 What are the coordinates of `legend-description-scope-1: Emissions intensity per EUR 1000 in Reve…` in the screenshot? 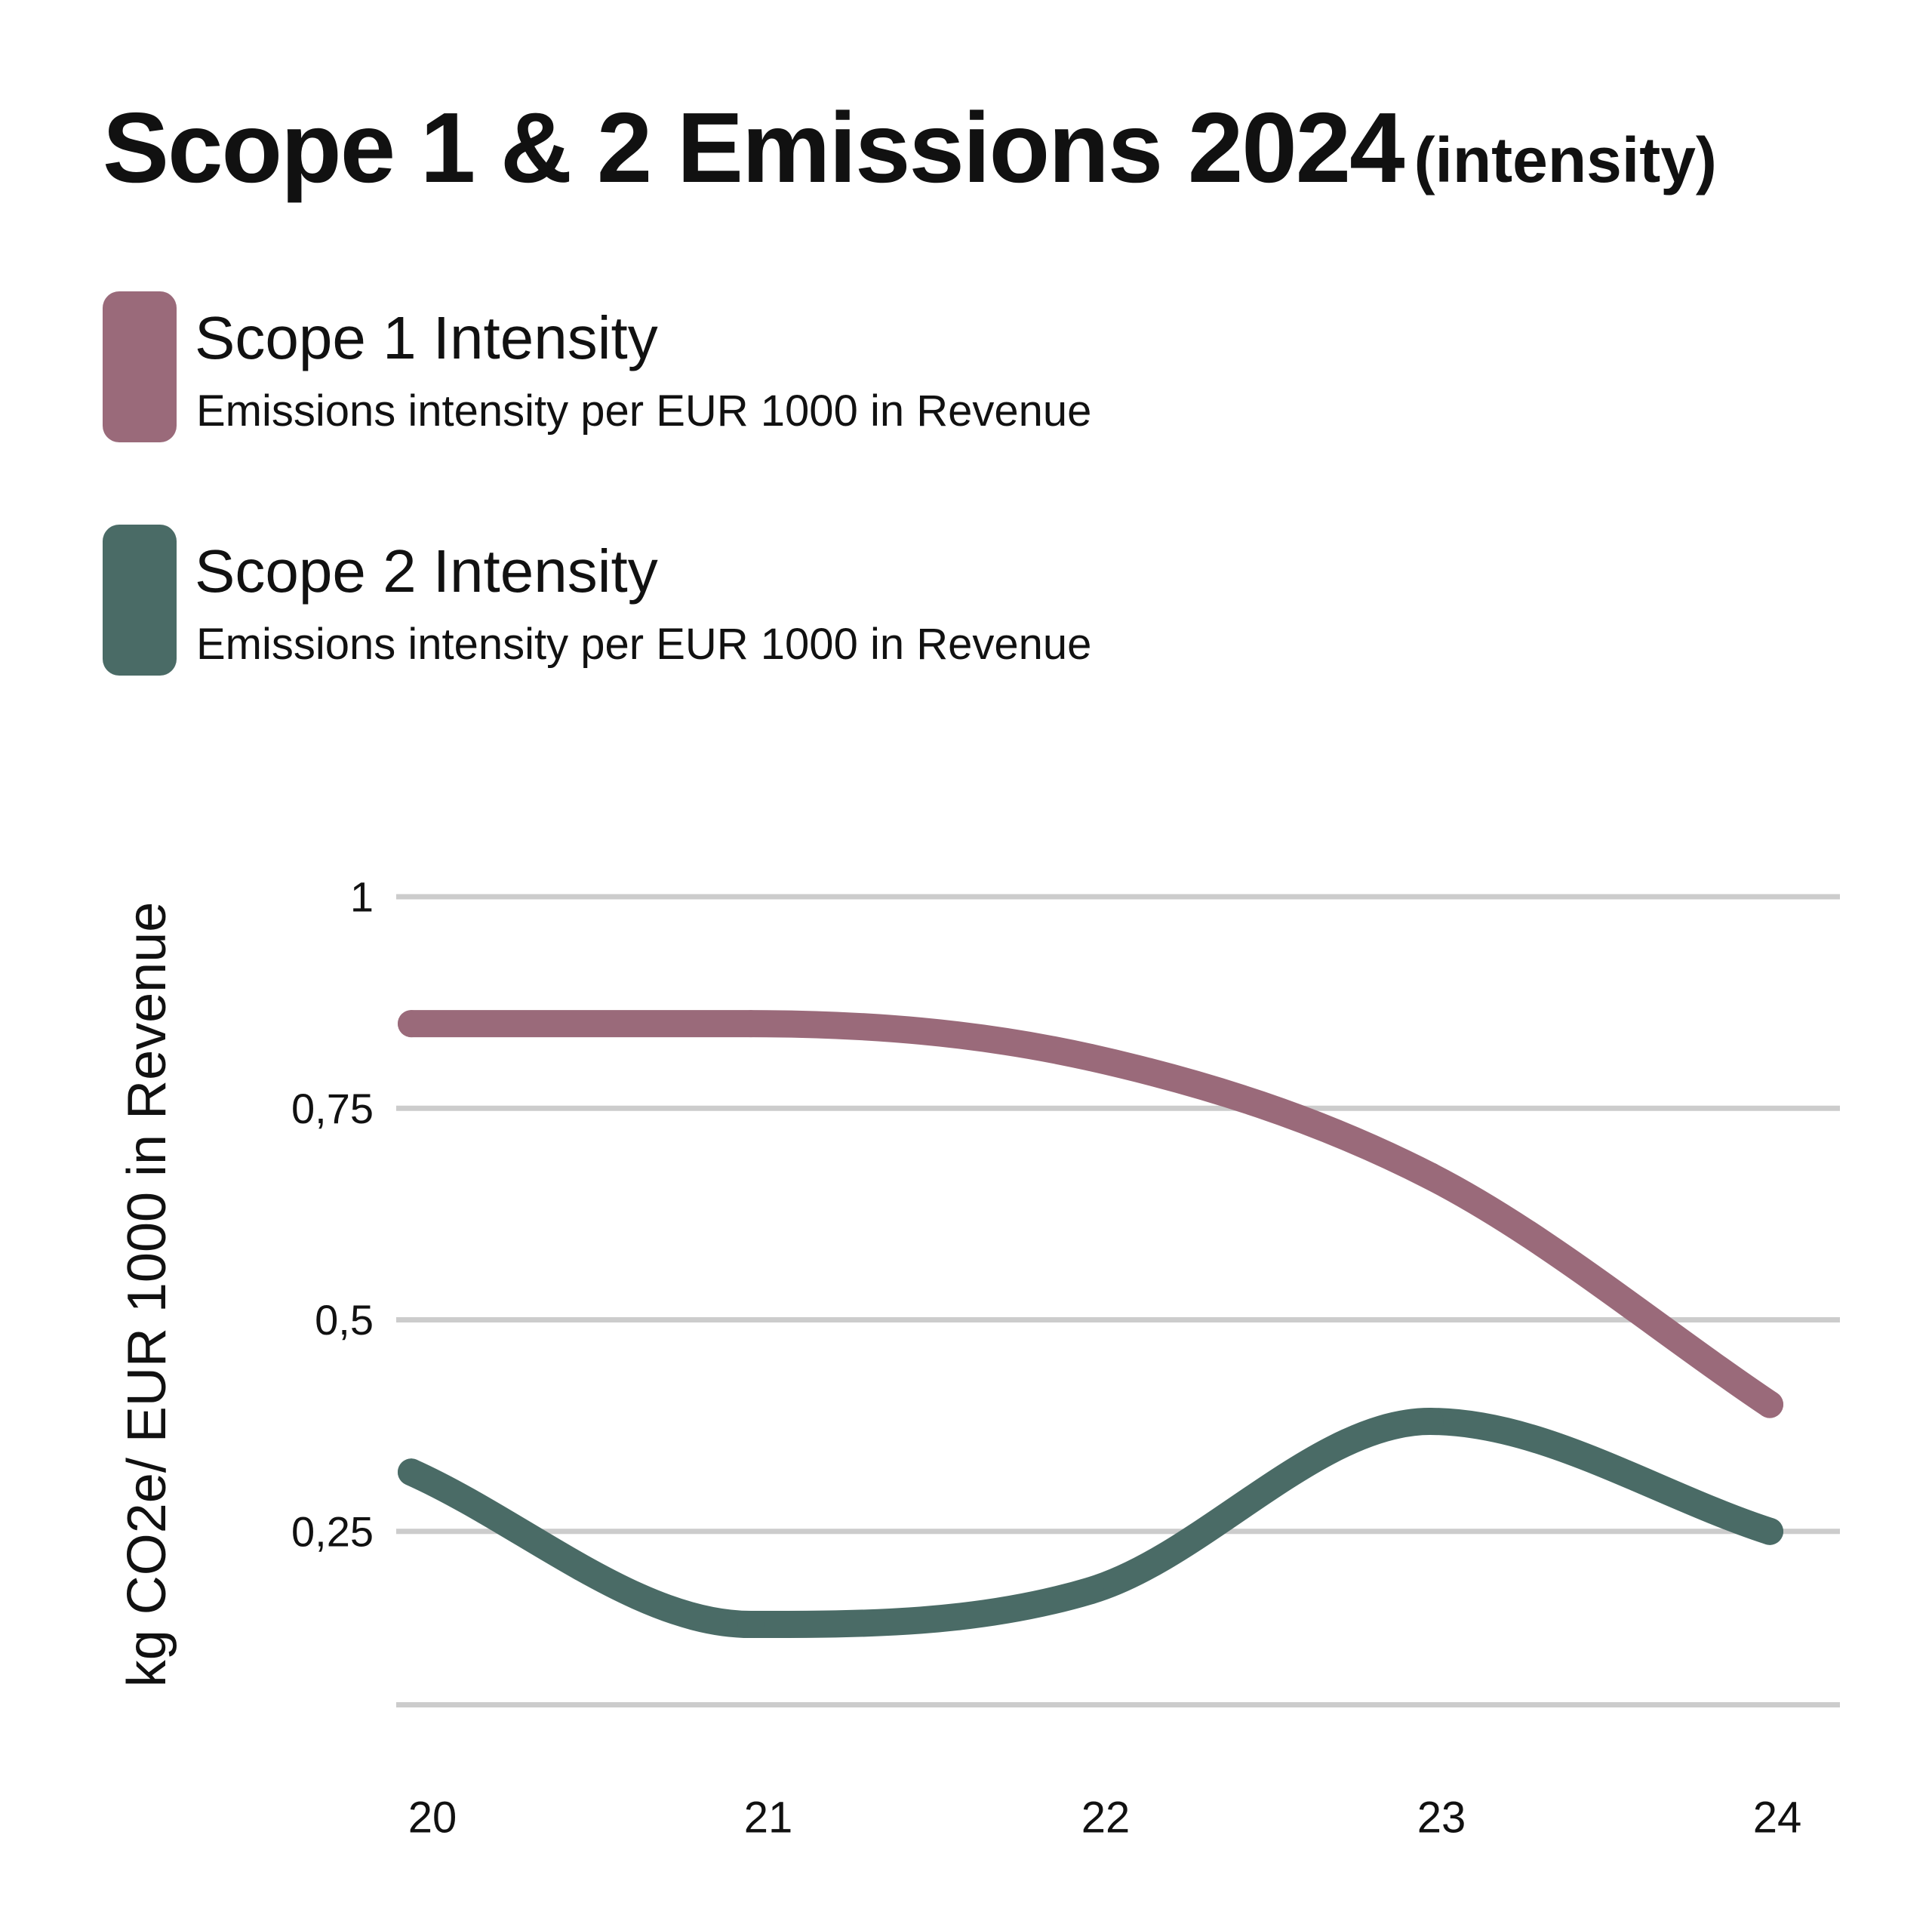 It's located at (644, 411).